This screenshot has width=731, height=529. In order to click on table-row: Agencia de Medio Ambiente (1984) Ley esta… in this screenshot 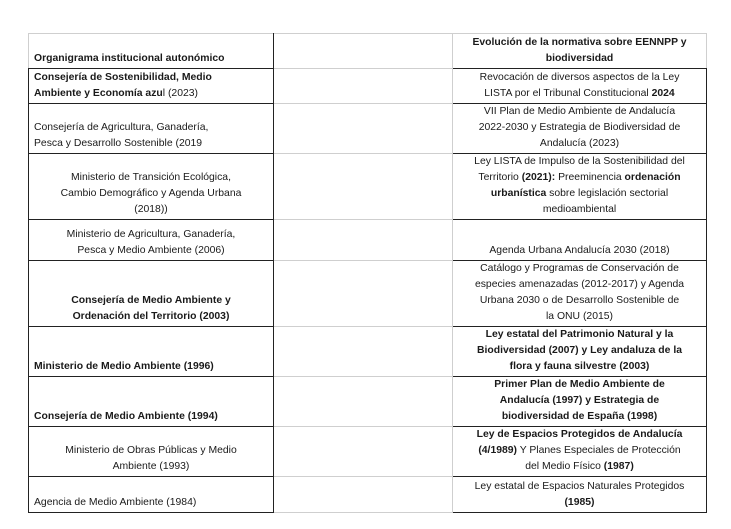, I will do `click(367, 494)`.